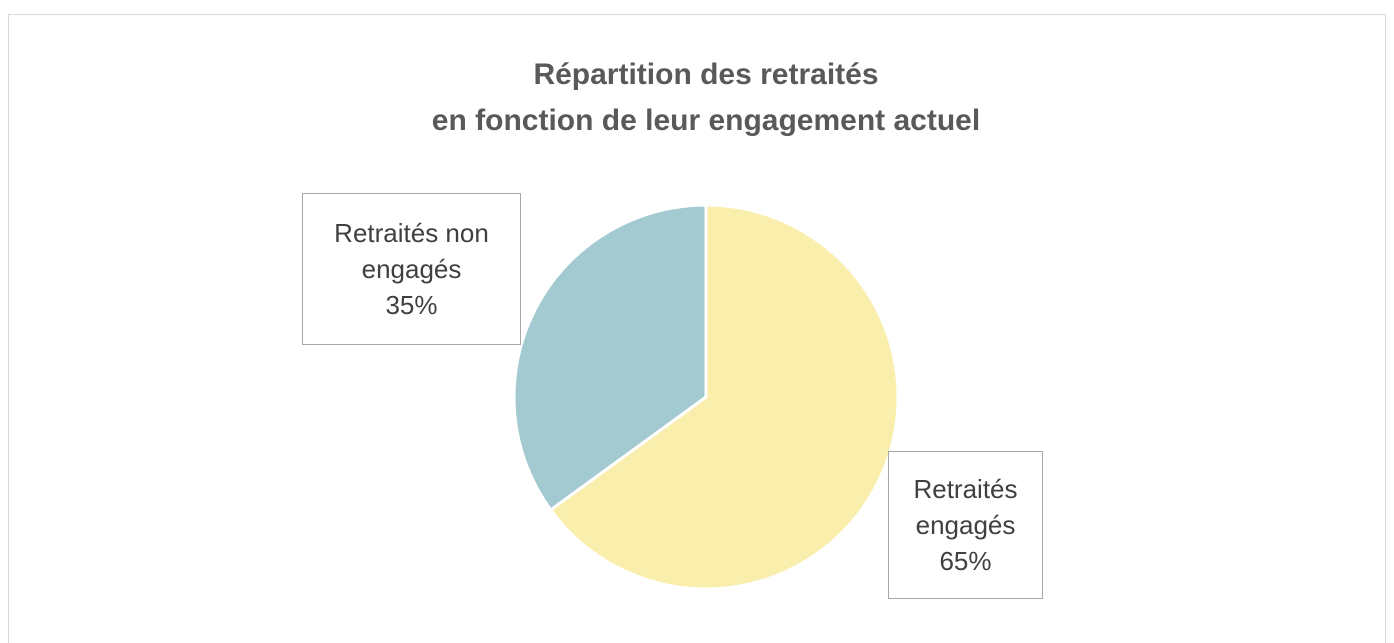 Image resolution: width=1394 pixels, height=643 pixels. I want to click on pie-slice, so click(610, 357).